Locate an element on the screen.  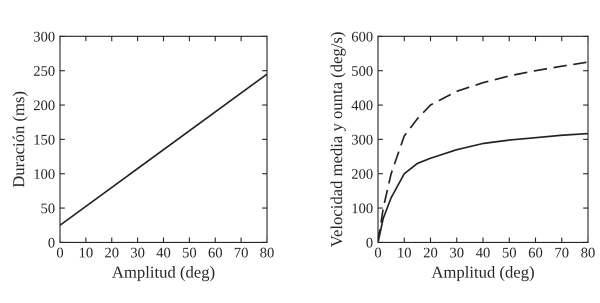
y-tick-label: 500 is located at coordinates (362, 71).